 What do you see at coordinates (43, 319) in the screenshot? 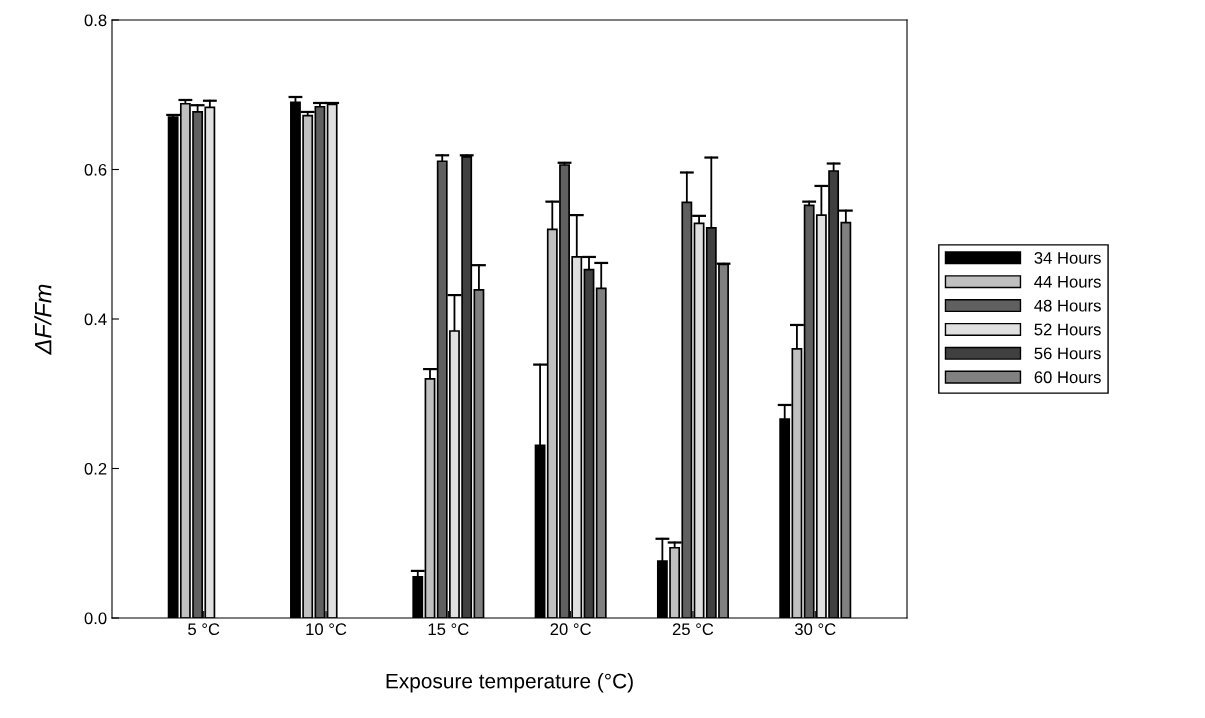
I see `y-axis-title: ΔF/Fm` at bounding box center [43, 319].